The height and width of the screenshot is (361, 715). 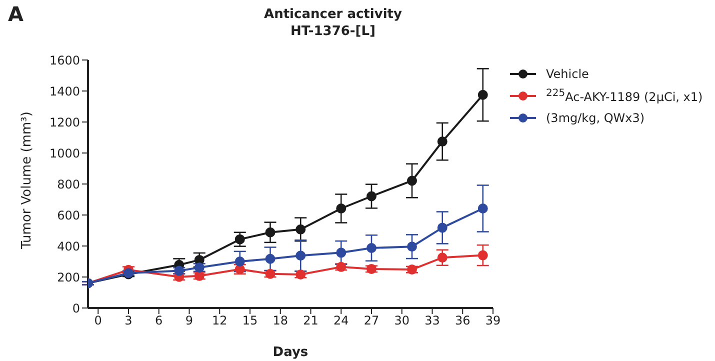 What do you see at coordinates (250, 321) in the screenshot?
I see `x-tick-label: 15` at bounding box center [250, 321].